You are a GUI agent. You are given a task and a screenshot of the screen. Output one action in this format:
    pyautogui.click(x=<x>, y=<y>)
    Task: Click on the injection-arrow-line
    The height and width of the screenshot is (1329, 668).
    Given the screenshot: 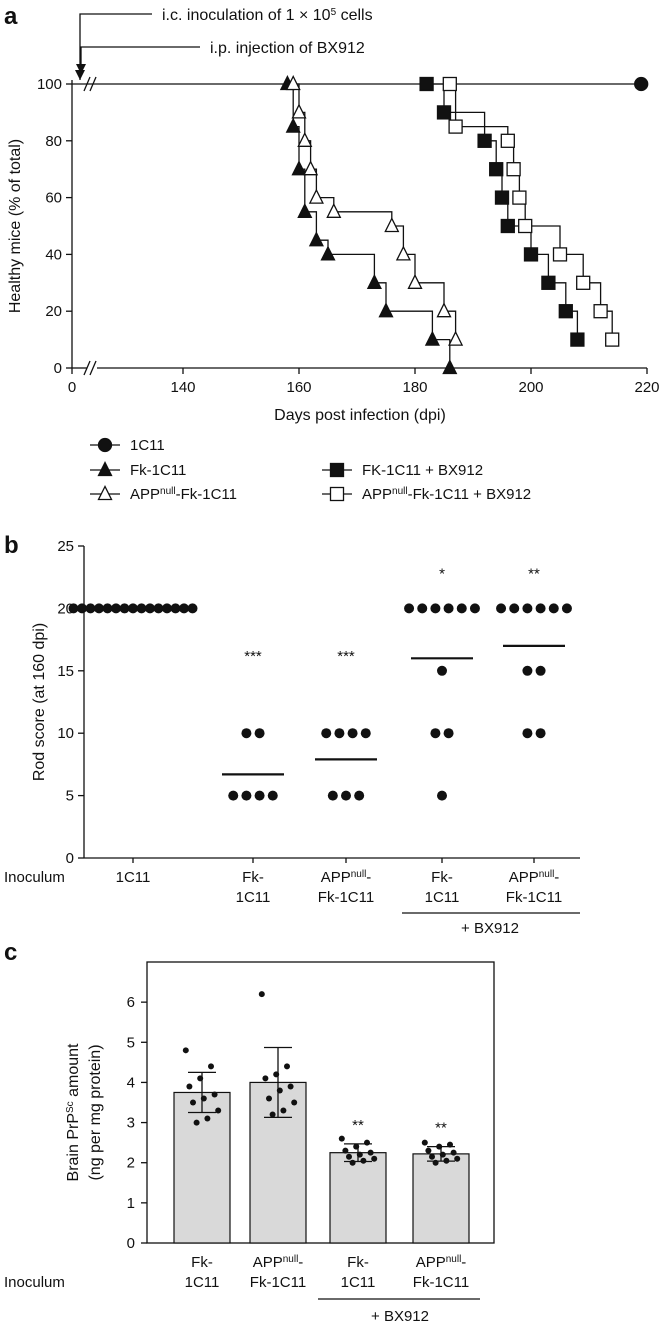 What is the action you would take?
    pyautogui.click(x=140, y=60)
    